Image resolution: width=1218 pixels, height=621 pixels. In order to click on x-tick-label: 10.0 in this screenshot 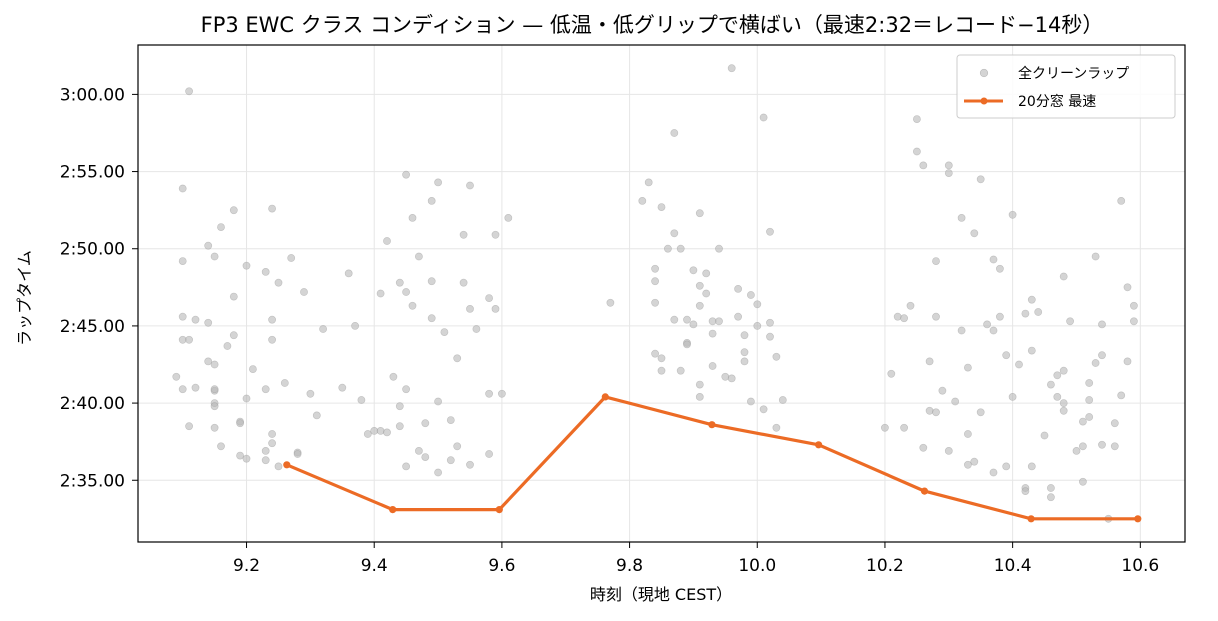, I will do `click(757, 566)`.